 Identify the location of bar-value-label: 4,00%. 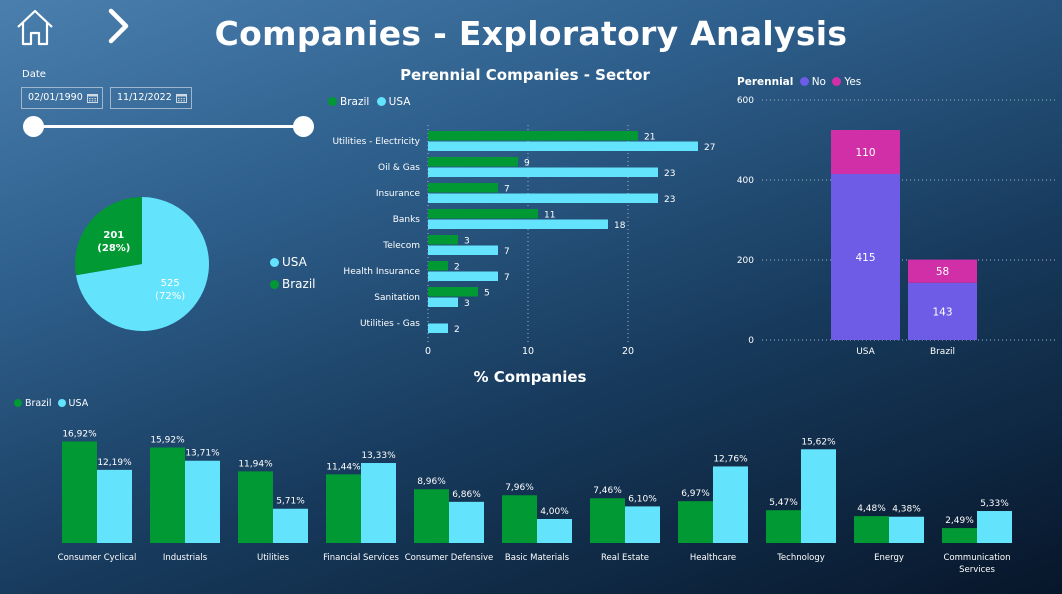
(554, 512).